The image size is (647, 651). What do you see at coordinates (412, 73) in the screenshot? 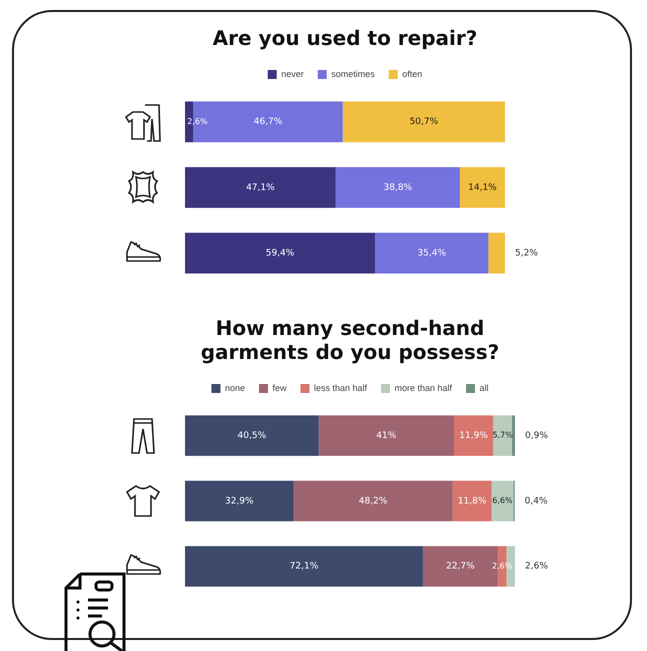
I see `legend-label: often` at bounding box center [412, 73].